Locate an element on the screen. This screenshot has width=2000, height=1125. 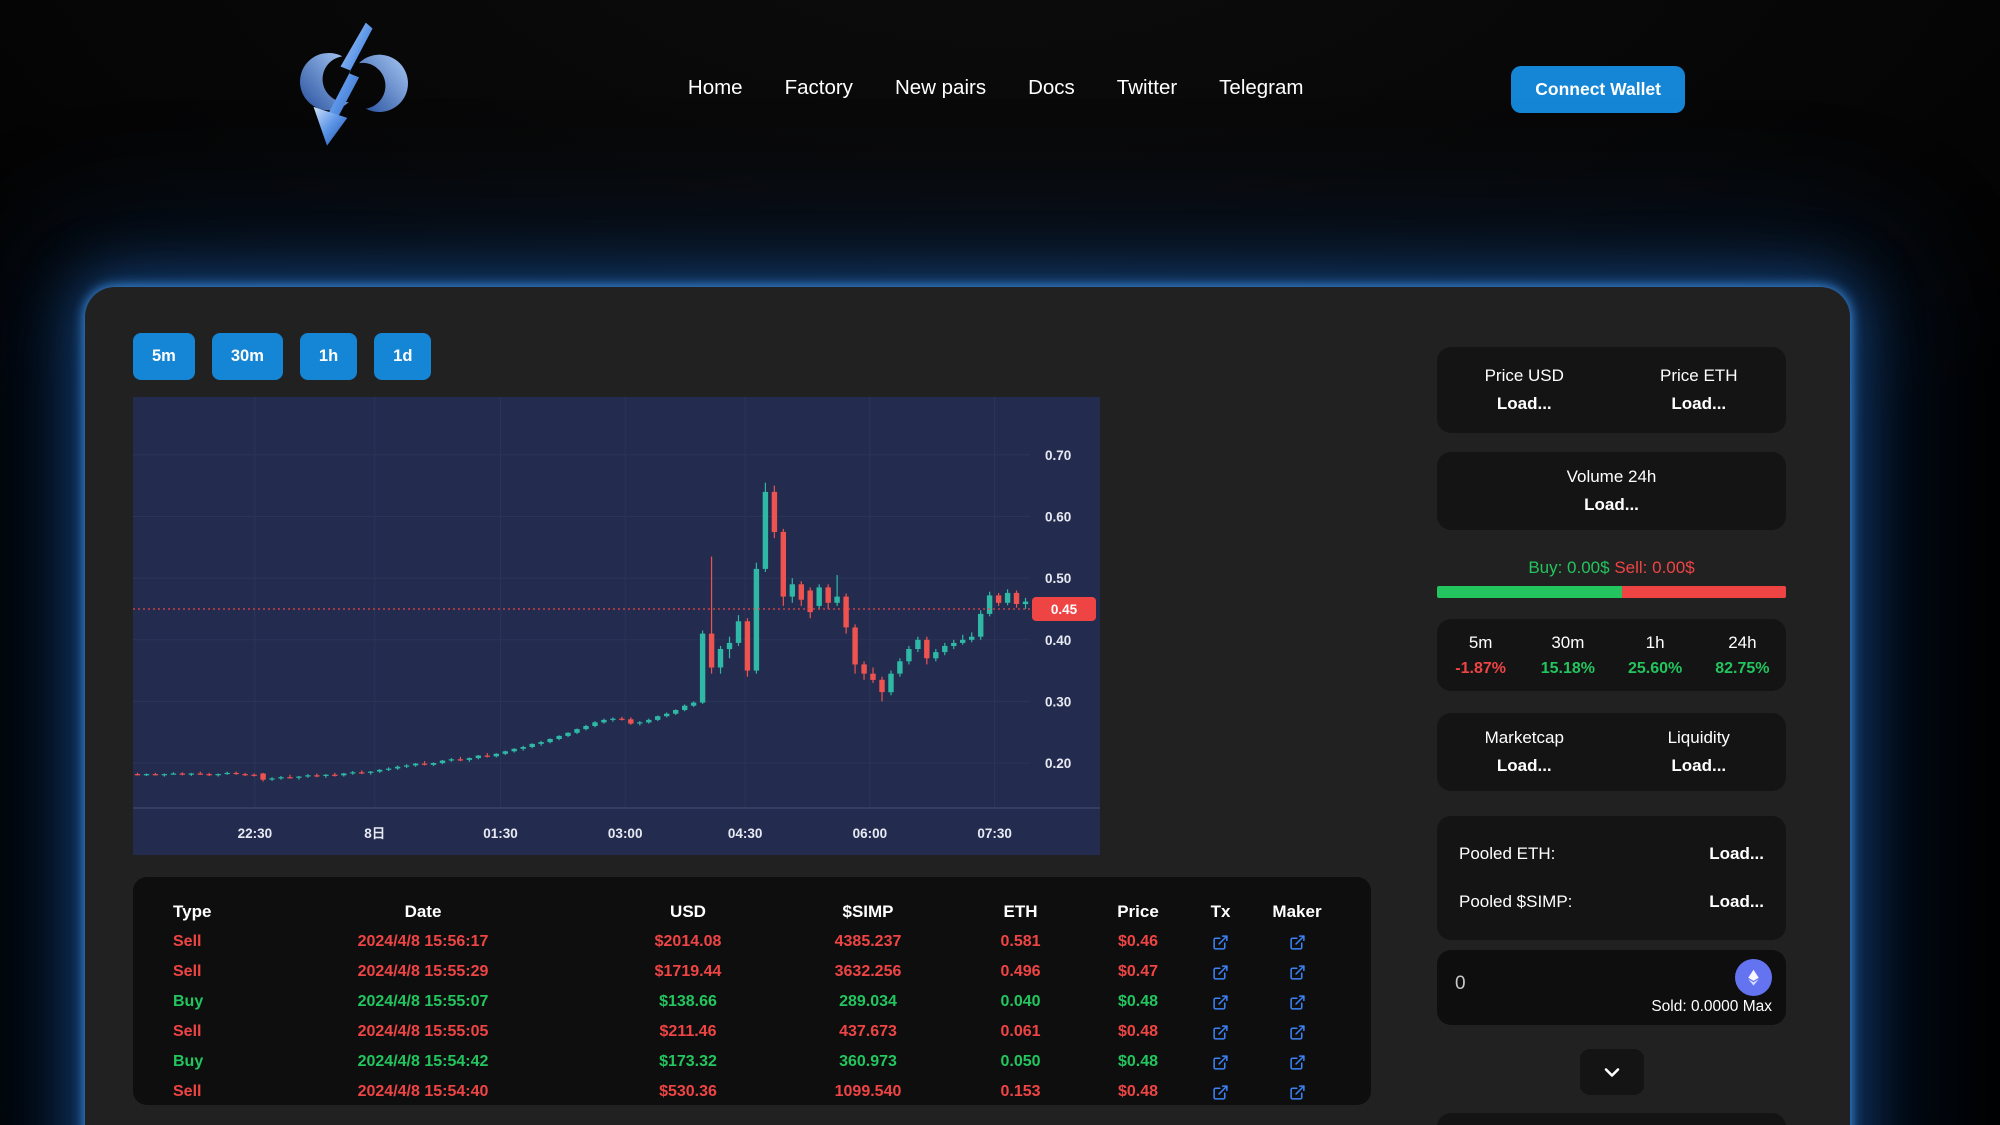
trade-price: $0.46 is located at coordinates (1138, 941).